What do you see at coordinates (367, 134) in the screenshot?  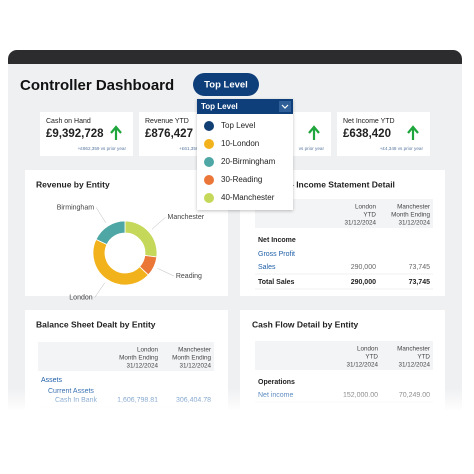 I see `kpi-value: £638,420` at bounding box center [367, 134].